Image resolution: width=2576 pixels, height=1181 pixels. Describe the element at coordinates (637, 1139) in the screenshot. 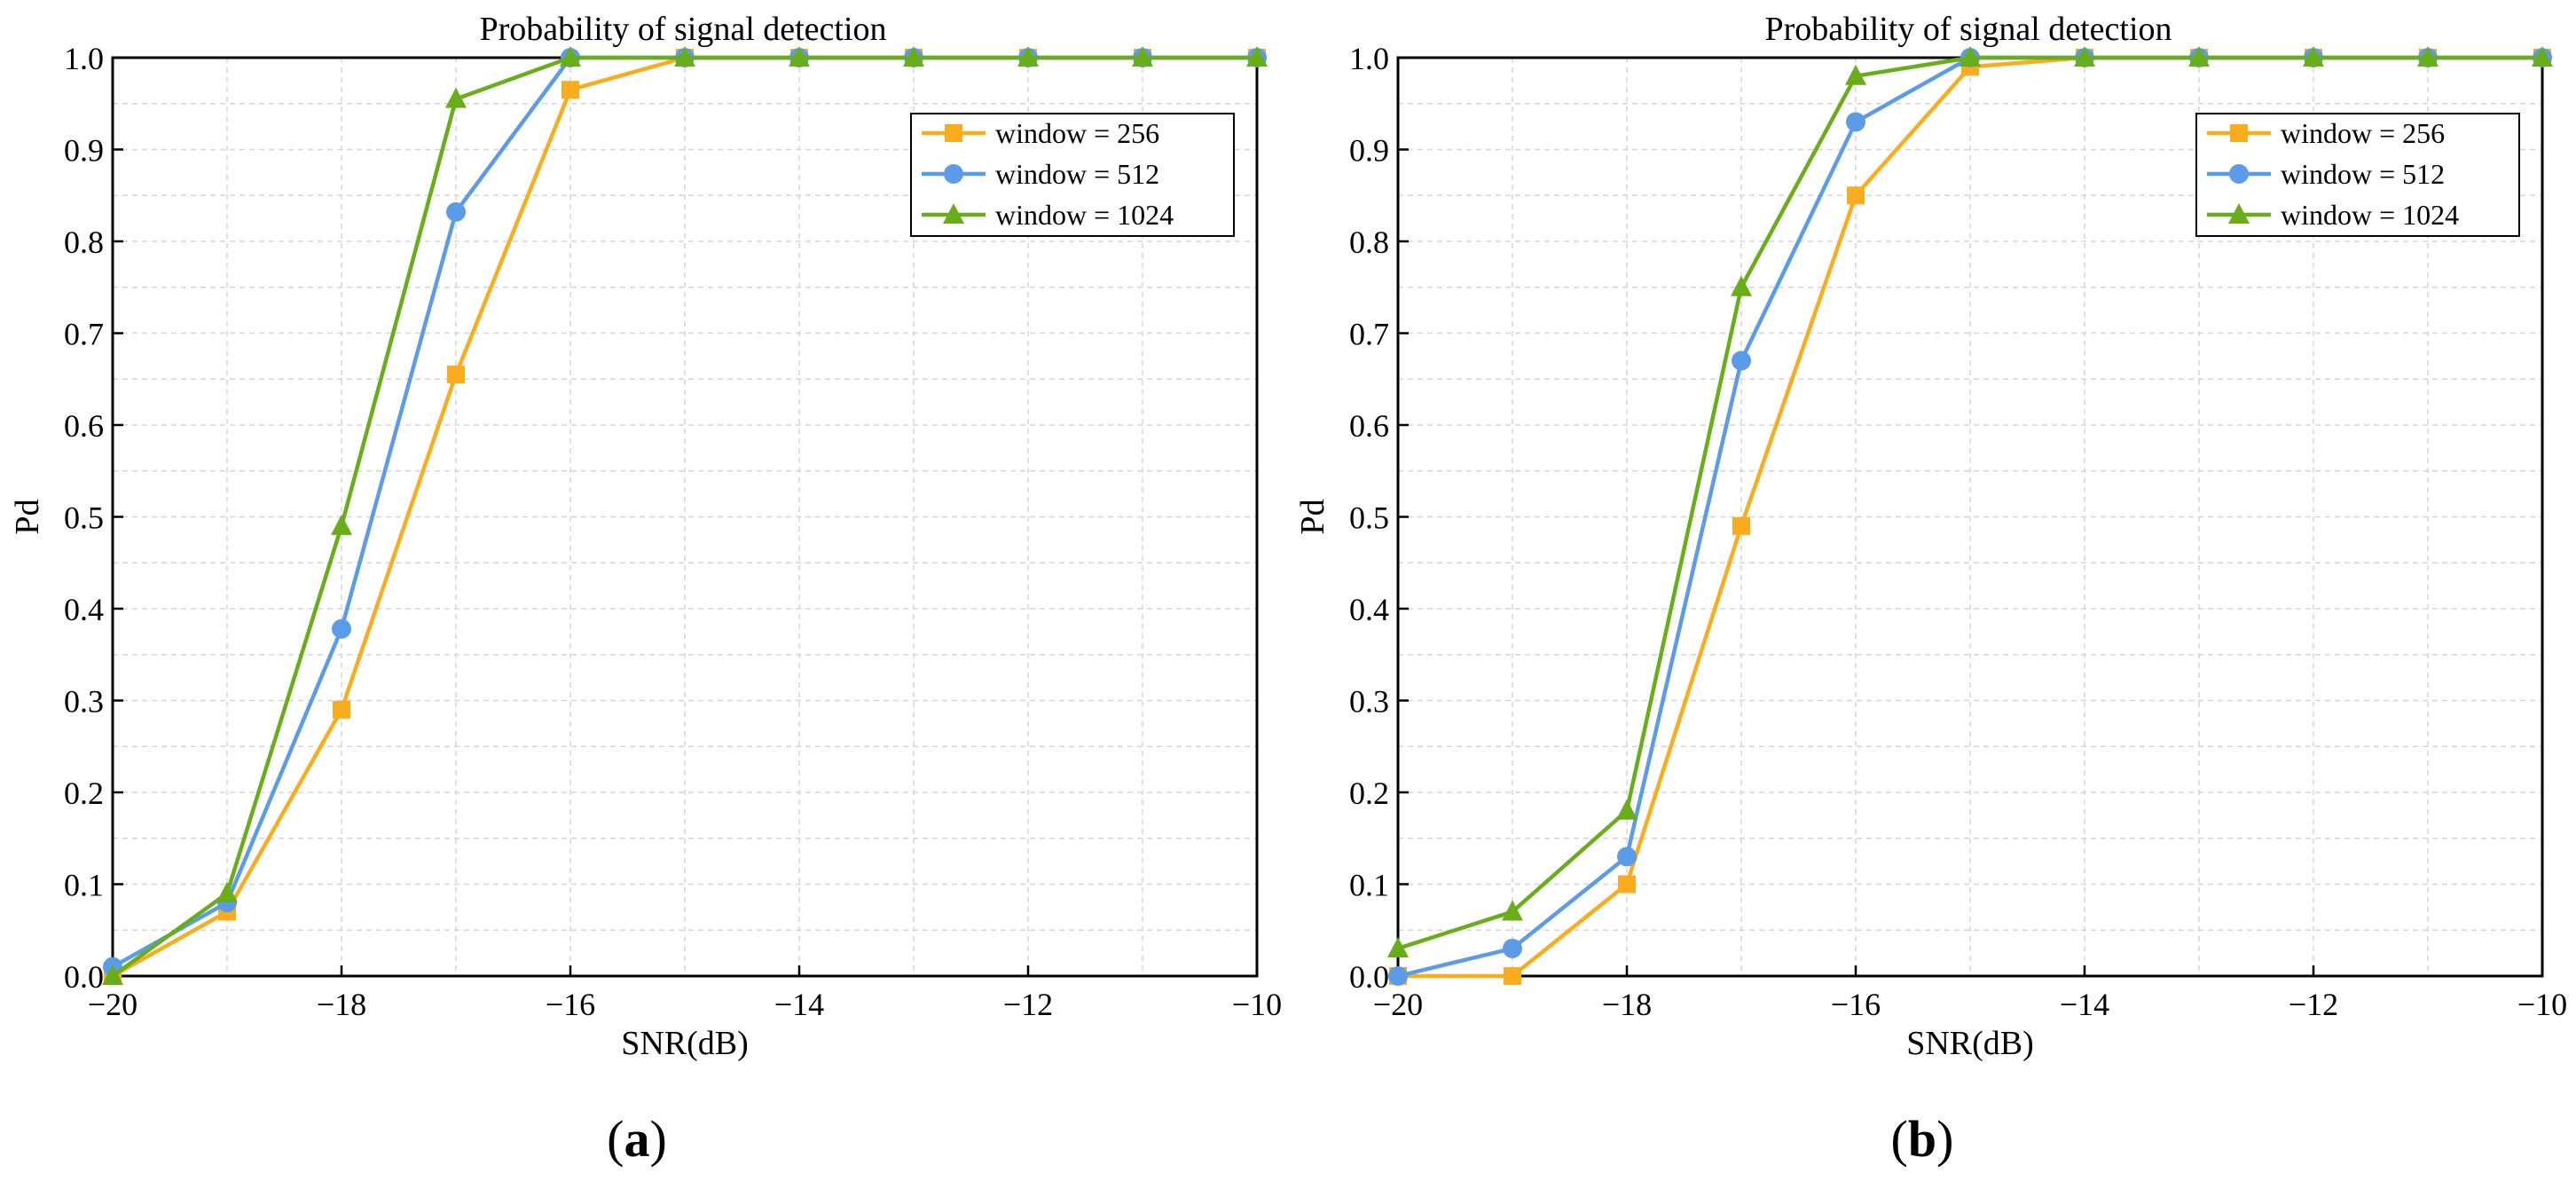

I see `panel-label-letter: a` at that location.